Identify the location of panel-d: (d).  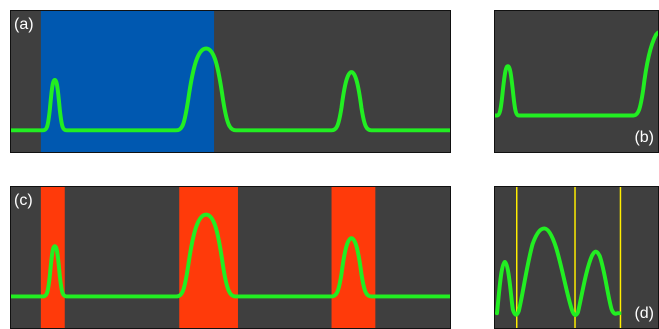
(576, 257).